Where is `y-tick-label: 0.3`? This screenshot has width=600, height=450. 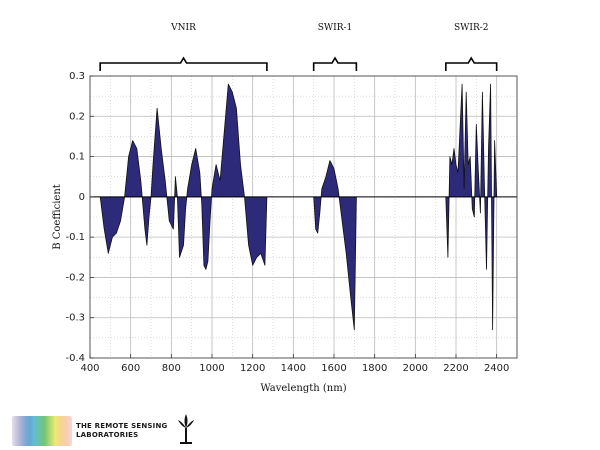 y-tick-label: 0.3 is located at coordinates (77, 76).